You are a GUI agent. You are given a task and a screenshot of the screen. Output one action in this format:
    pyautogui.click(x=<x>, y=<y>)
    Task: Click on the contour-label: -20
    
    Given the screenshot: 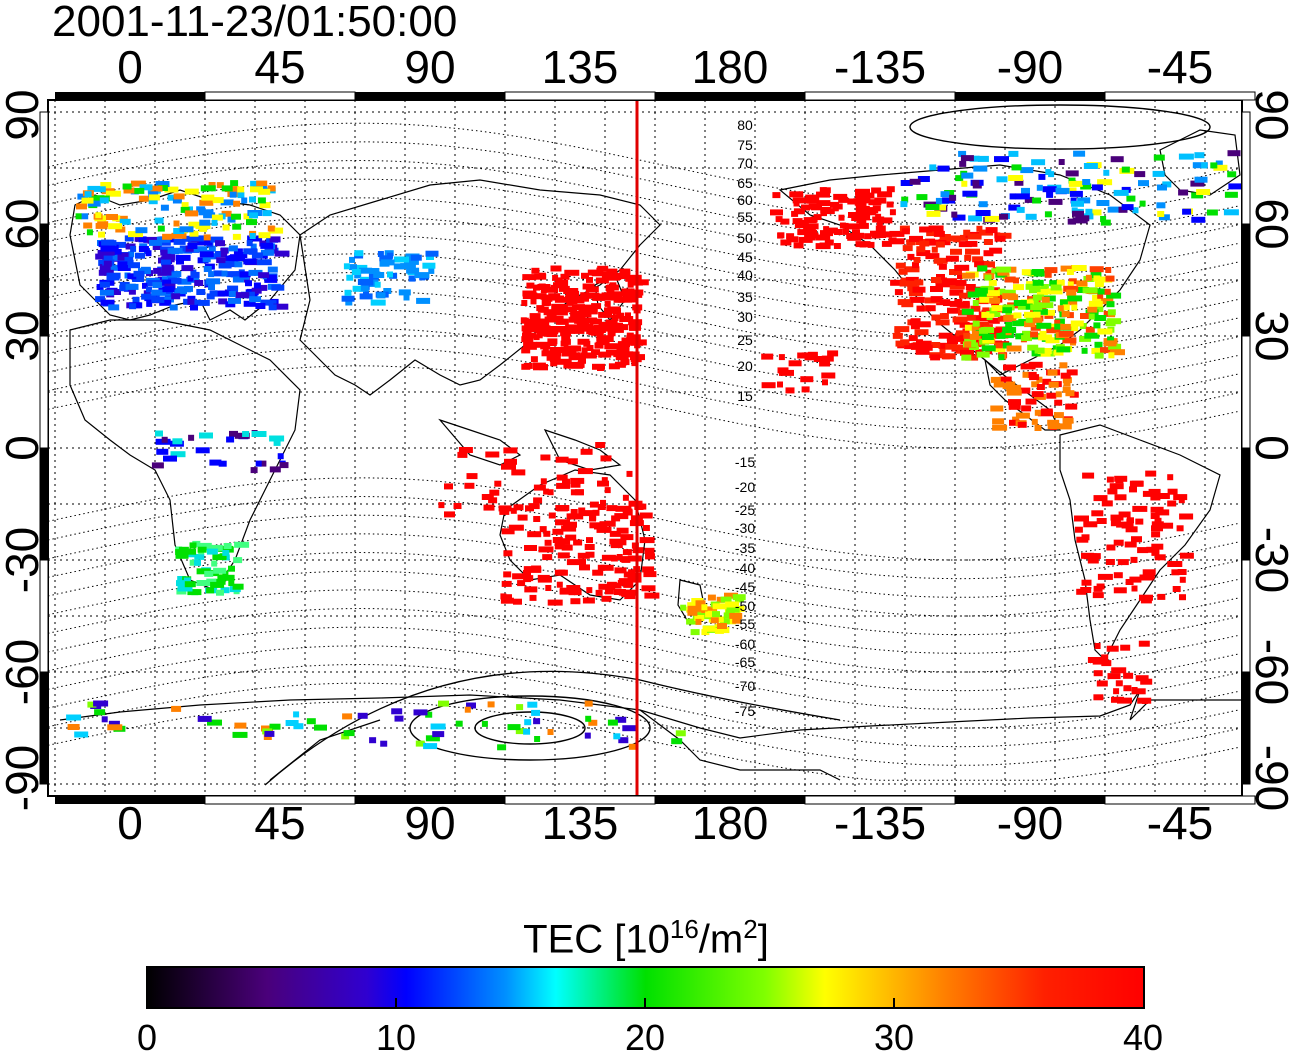 What is the action you would take?
    pyautogui.click(x=745, y=487)
    